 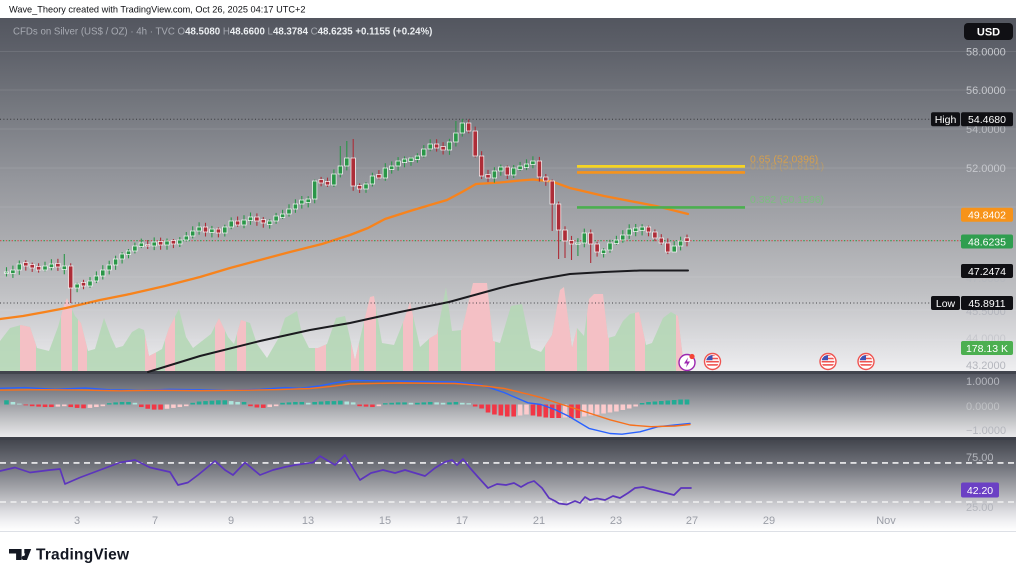 What do you see at coordinates (385, 521) in the screenshot?
I see `svg-text: 15` at bounding box center [385, 521].